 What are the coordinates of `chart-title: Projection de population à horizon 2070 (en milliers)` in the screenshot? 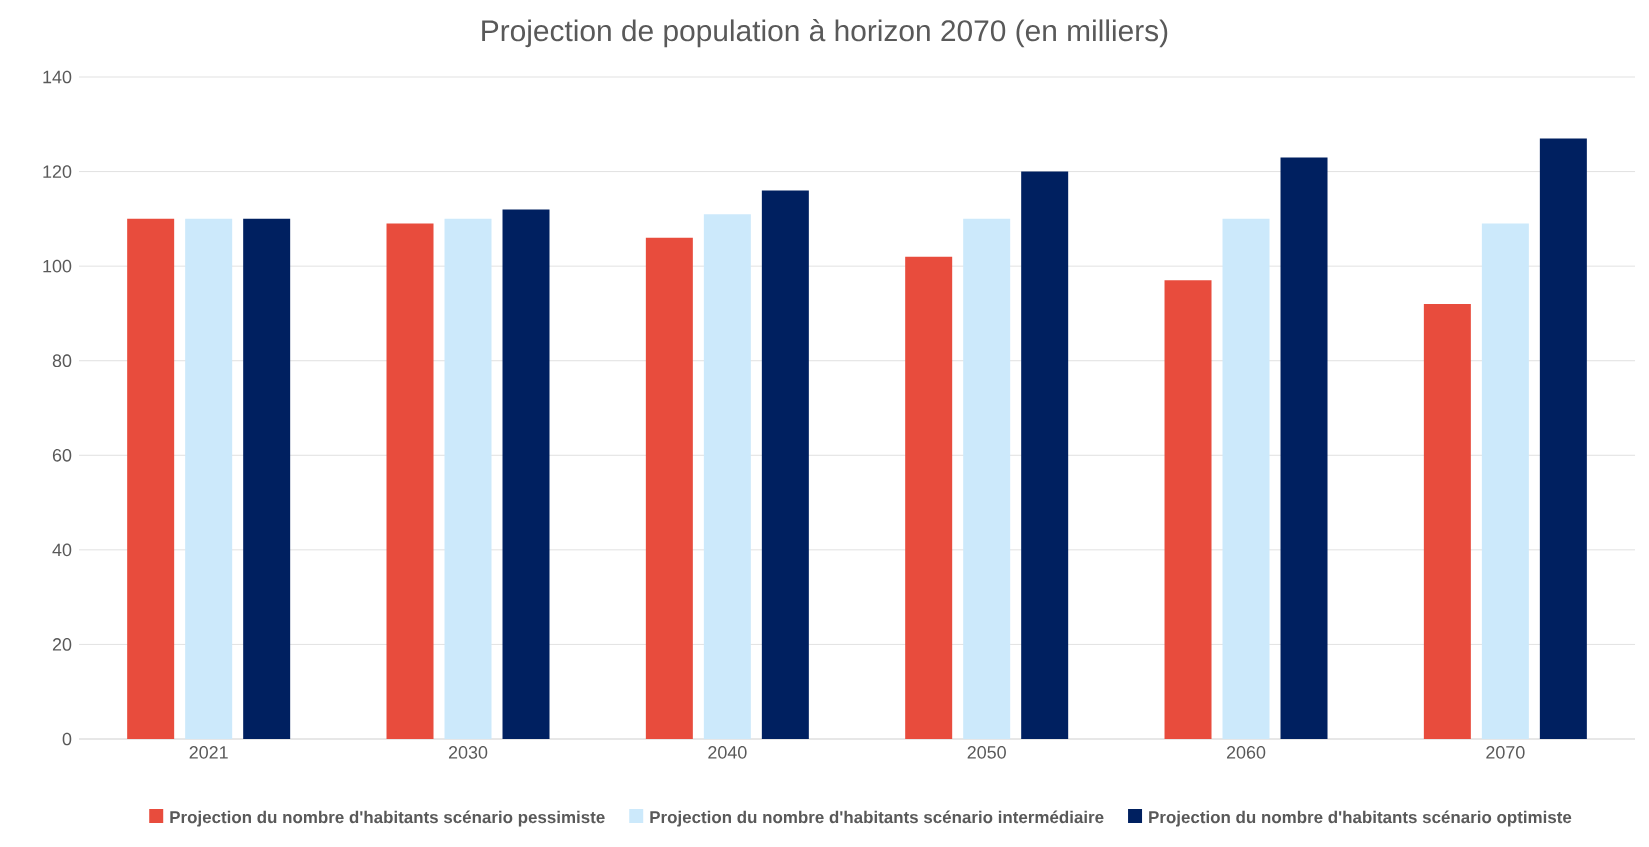 It's located at (825, 33).